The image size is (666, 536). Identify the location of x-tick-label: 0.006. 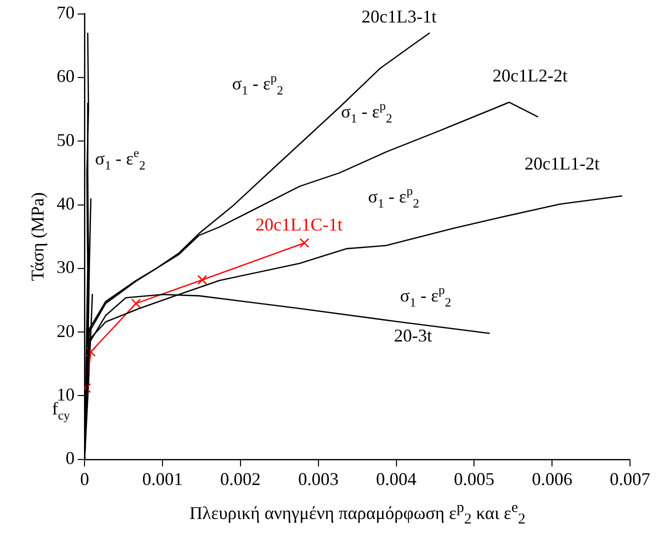
(552, 478).